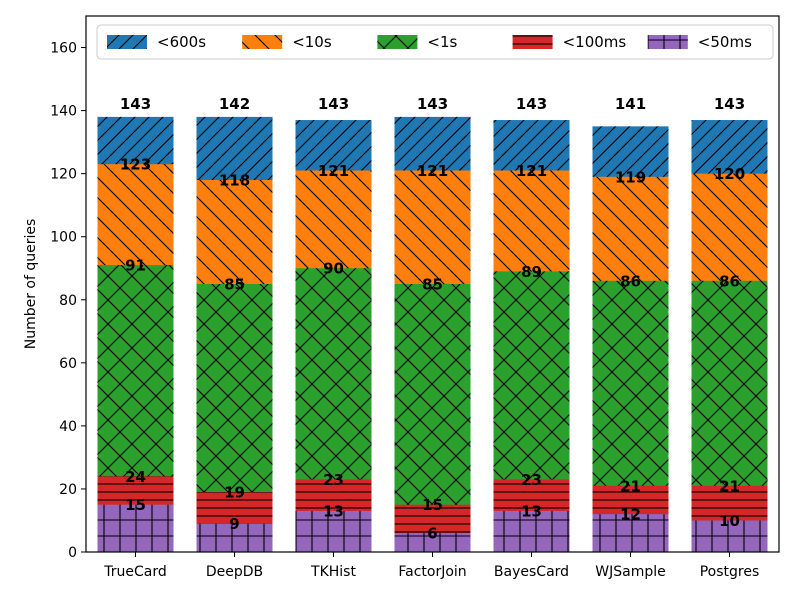 The height and width of the screenshot is (598, 797). Describe the element at coordinates (287, 42) in the screenshot. I see `legend-item: <10s` at that location.